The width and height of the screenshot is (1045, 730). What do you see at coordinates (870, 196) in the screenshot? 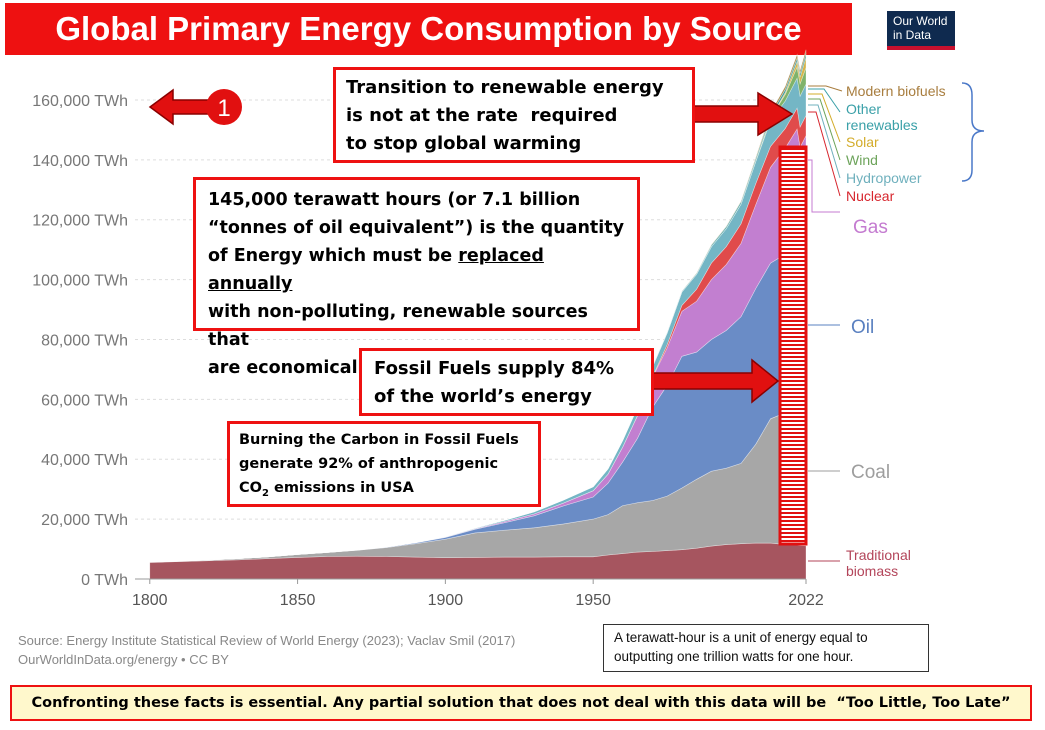
I see `legend-nuclear: Nuclear` at bounding box center [870, 196].